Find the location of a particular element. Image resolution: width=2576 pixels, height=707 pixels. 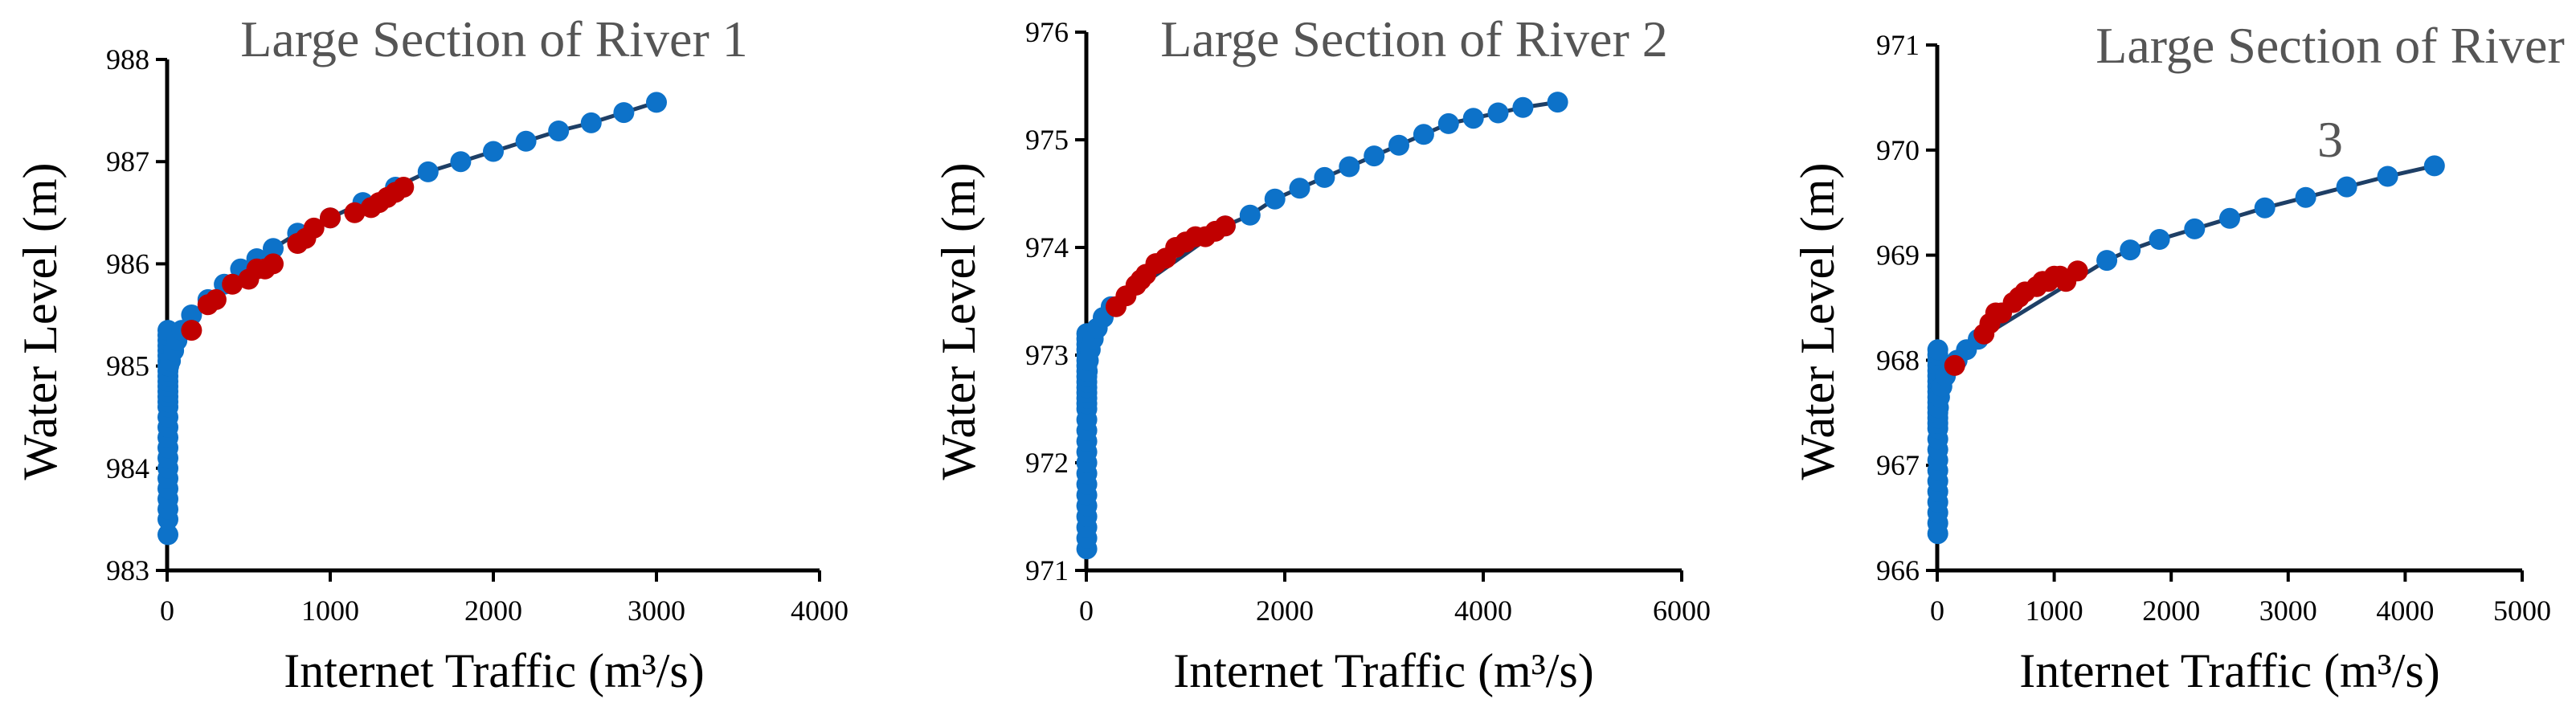

y-tick-label: 966 is located at coordinates (1898, 570).